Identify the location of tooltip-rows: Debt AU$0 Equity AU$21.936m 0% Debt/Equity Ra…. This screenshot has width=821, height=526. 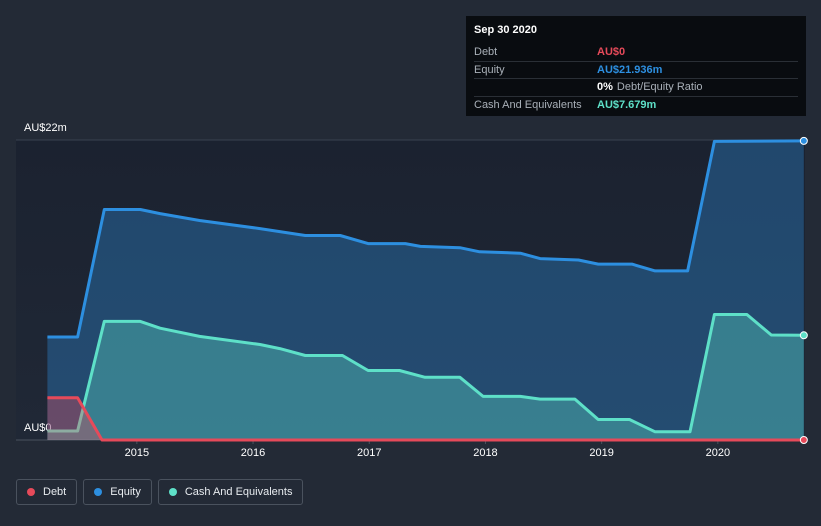
(636, 78).